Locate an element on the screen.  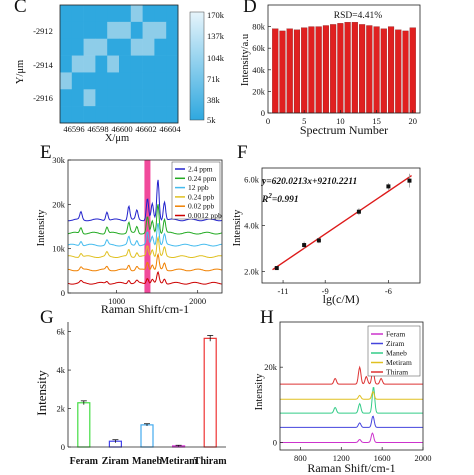
e-xtick-label: 1000 is located at coordinates (116, 301).